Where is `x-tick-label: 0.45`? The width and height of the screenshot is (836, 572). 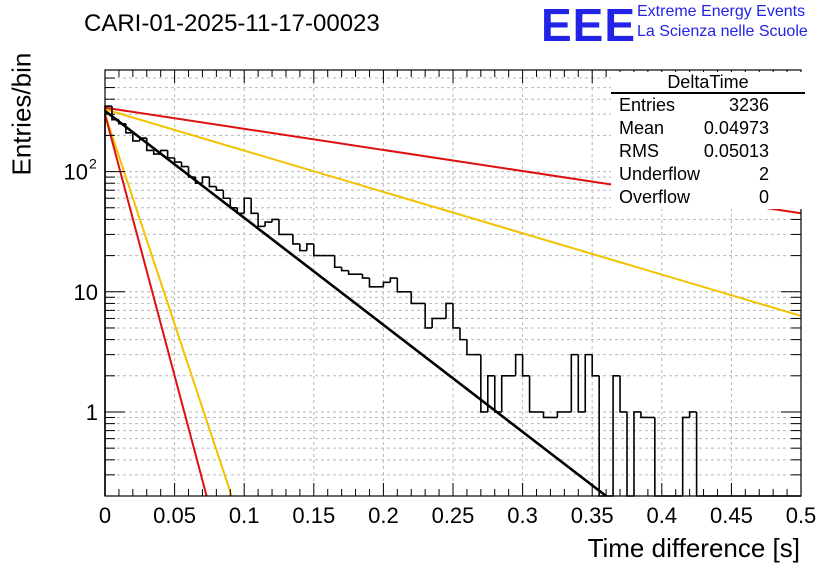
x-tick-label: 0.45 is located at coordinates (731, 515).